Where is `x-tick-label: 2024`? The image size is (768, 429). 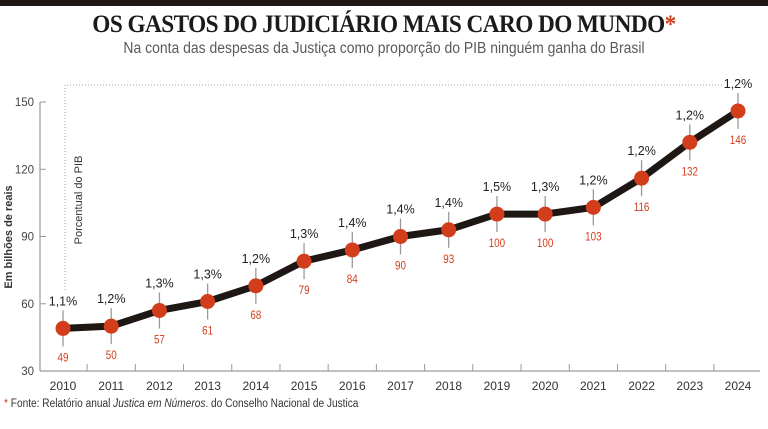 x-tick-label: 2024 is located at coordinates (738, 386).